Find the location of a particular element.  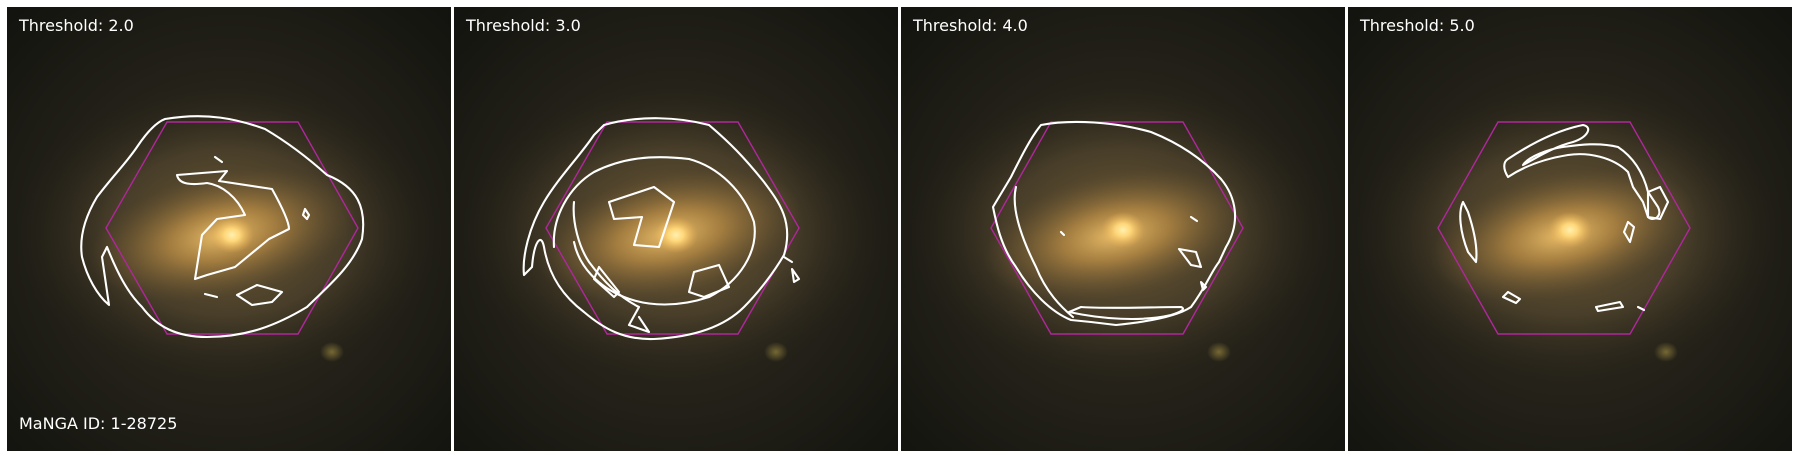

manga-id-label: MaNGA ID: 1-28725 is located at coordinates (98, 423).